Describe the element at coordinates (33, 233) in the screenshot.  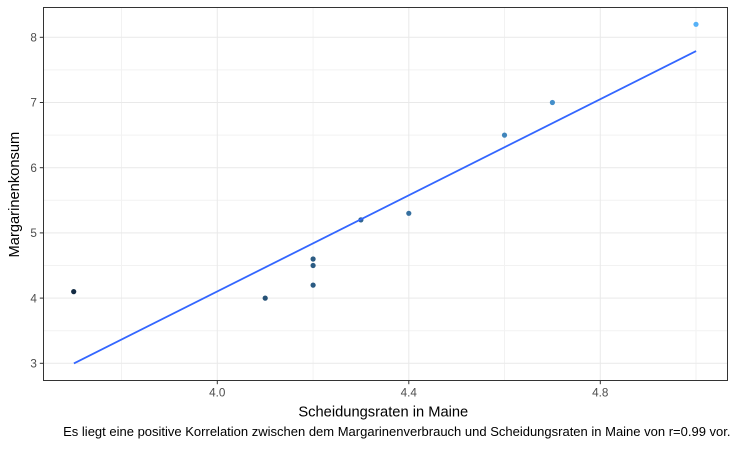
I see `svg-text: 5` at that location.